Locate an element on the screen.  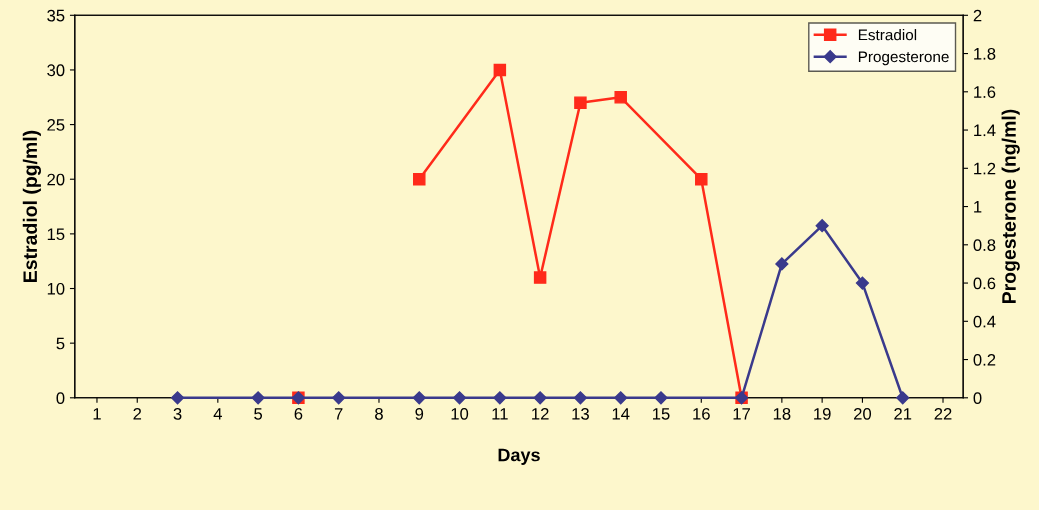
legend-label: Estradiol is located at coordinates (887, 35).